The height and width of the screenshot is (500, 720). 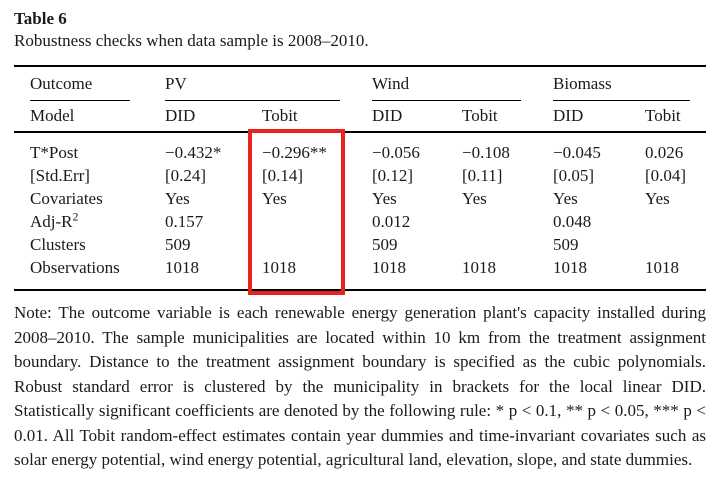 I want to click on row-label: Adj-R2, so click(x=54, y=220).